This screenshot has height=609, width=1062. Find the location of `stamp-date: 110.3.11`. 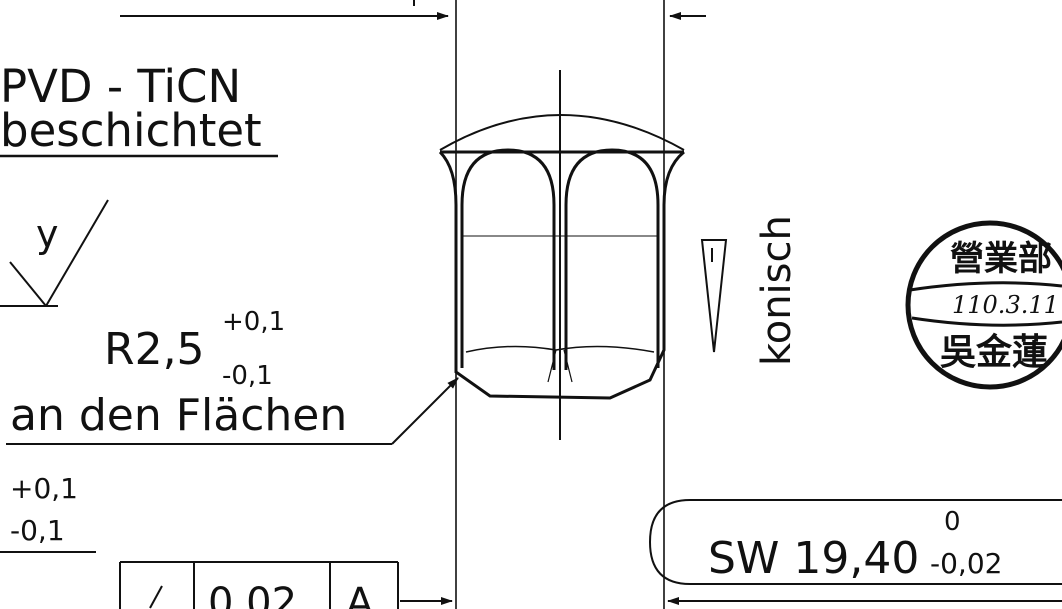

stamp-date: 110.3.11 is located at coordinates (1005, 305).